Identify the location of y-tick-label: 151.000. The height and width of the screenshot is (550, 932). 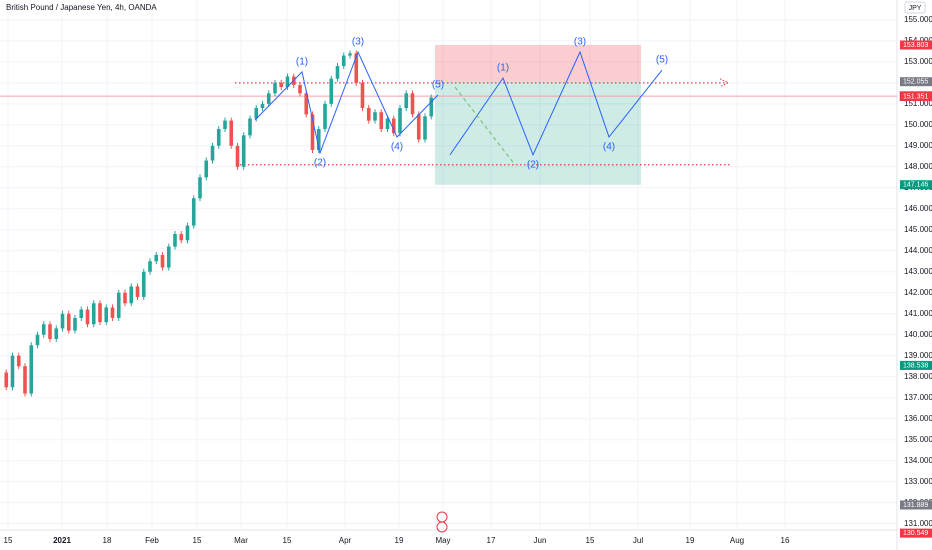
(918, 103).